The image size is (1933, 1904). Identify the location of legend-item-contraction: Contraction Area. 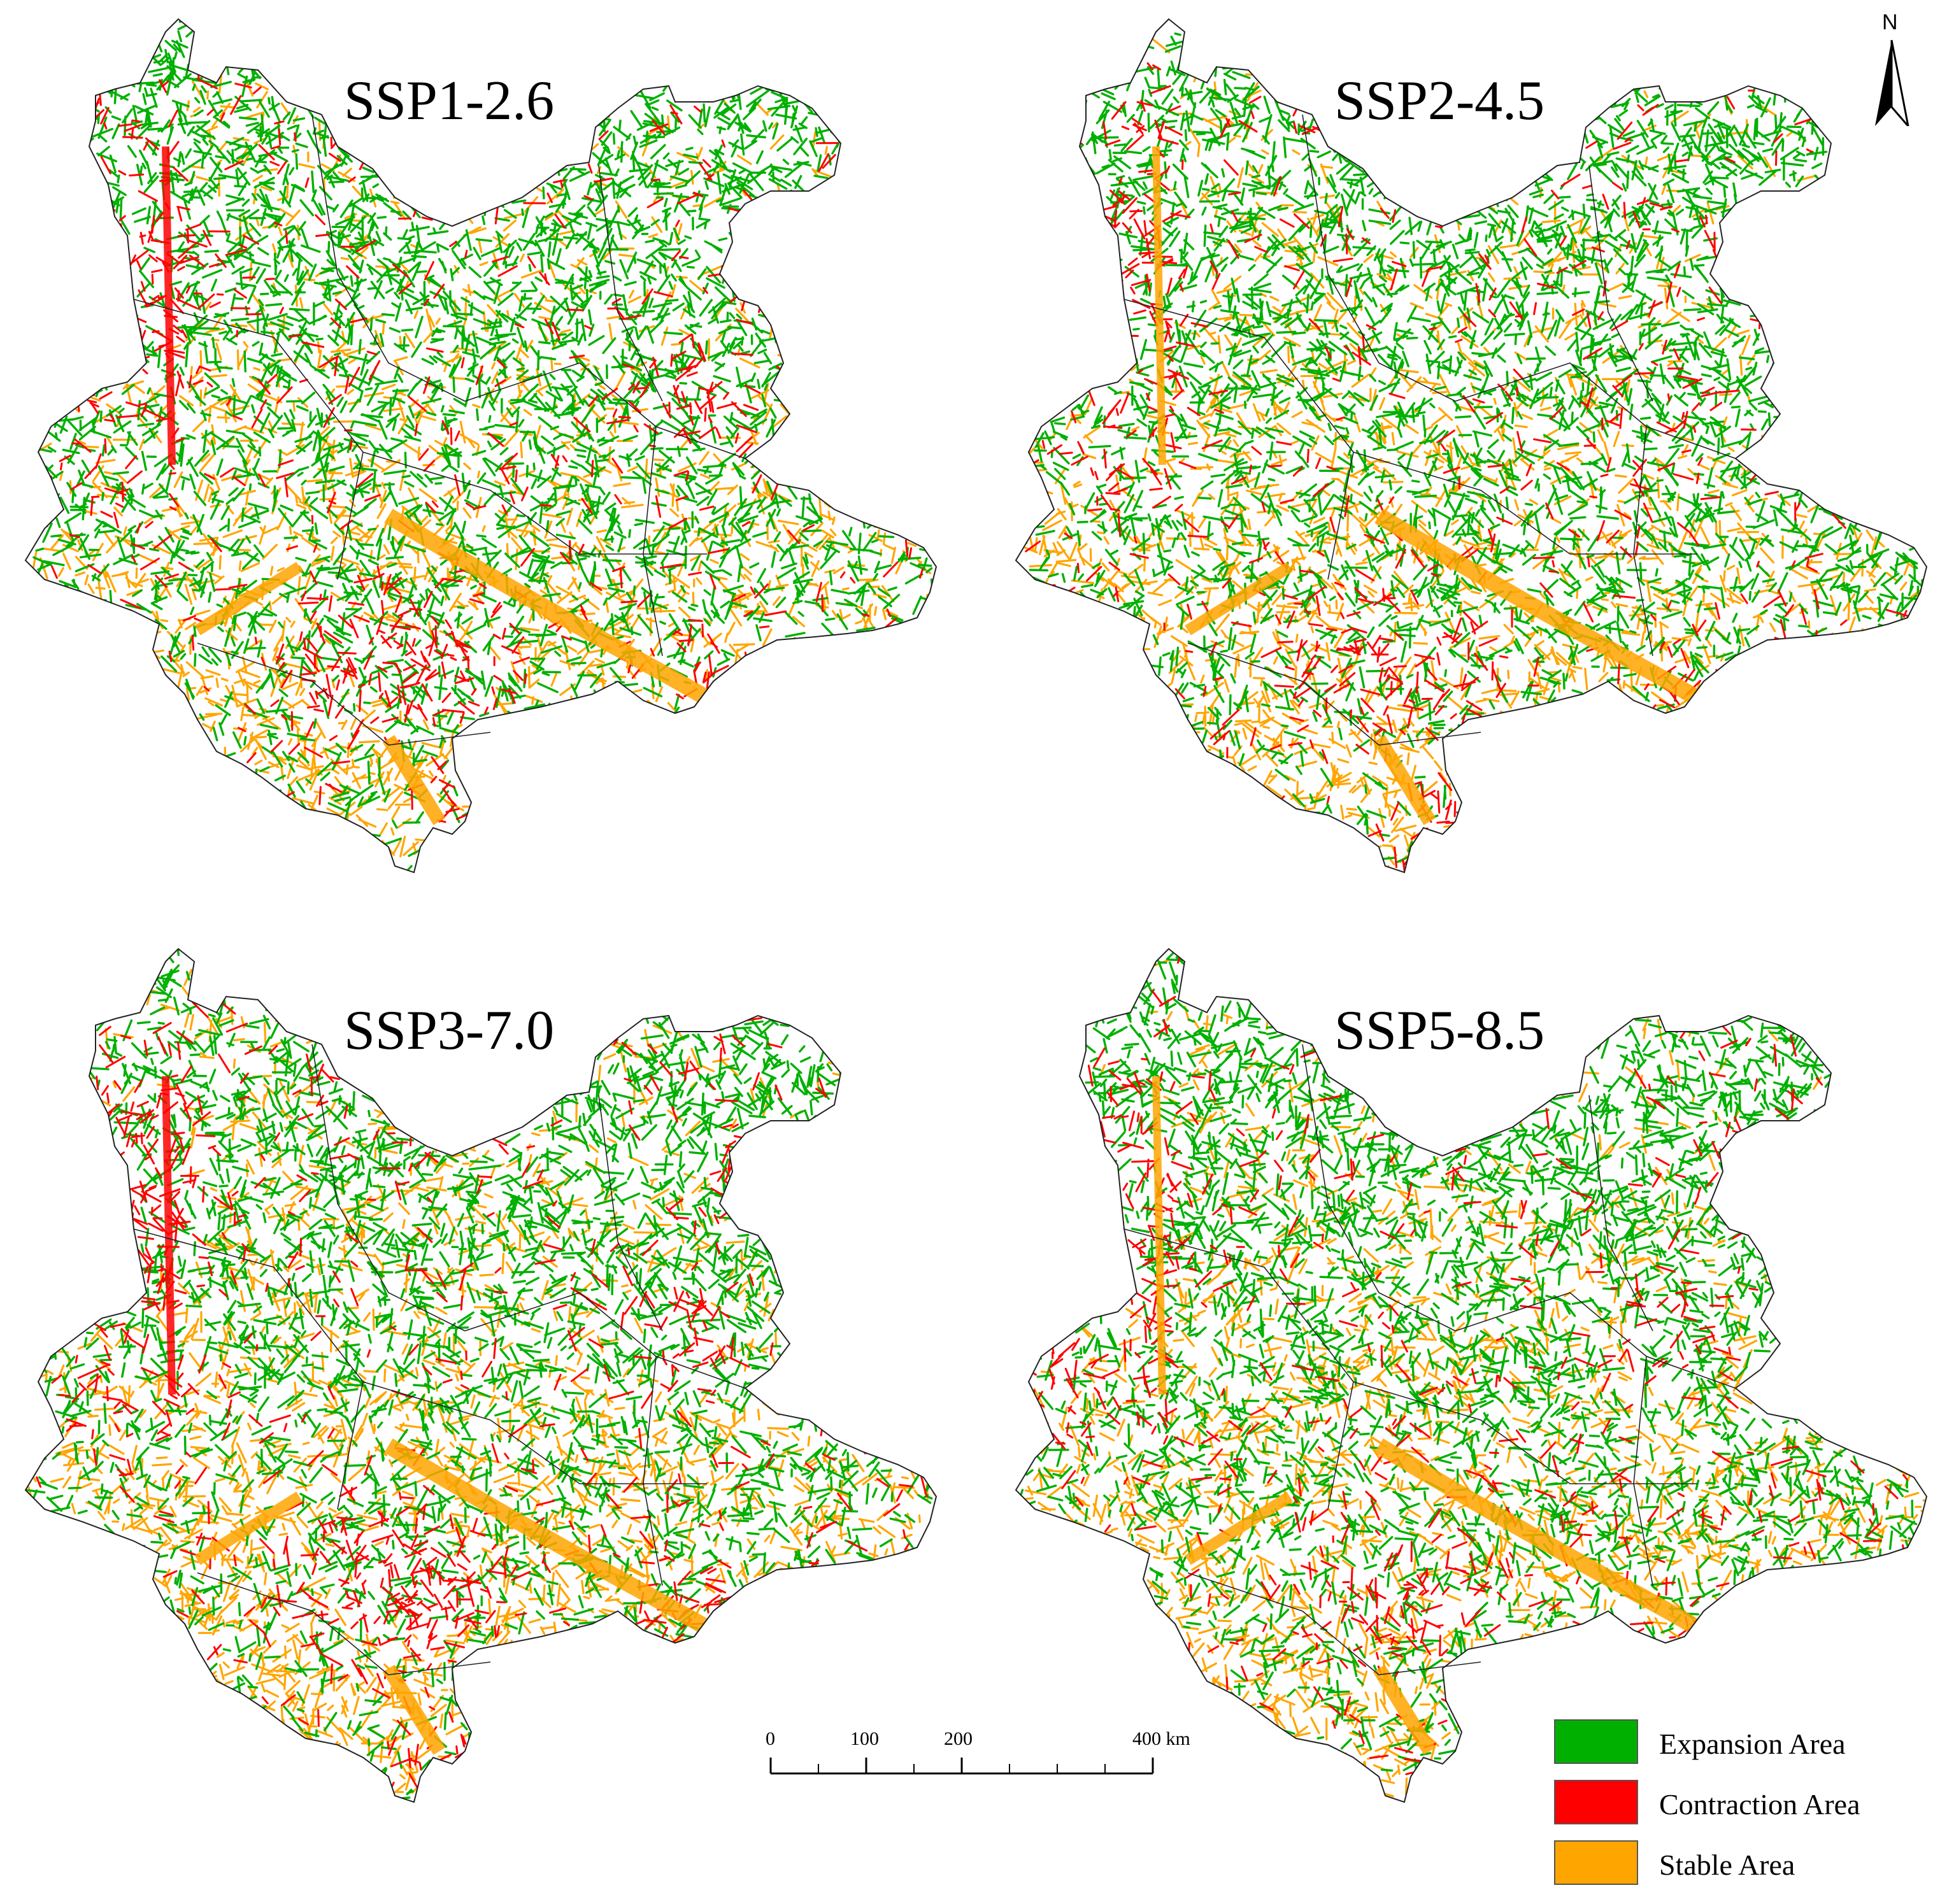
(1732, 1803).